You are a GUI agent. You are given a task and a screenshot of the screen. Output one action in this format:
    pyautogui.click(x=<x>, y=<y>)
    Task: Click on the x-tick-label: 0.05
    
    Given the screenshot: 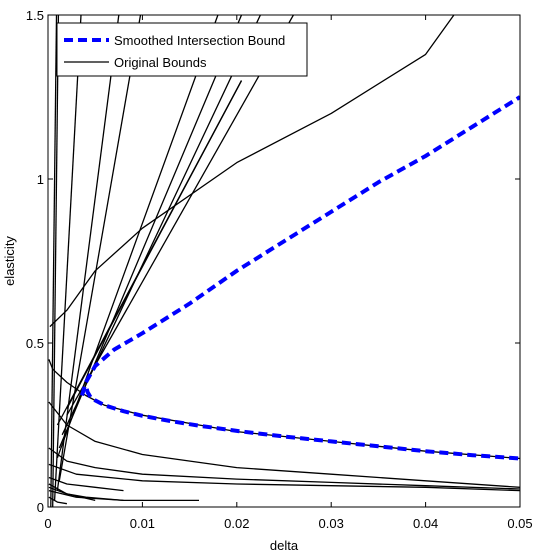 What is the action you would take?
    pyautogui.click(x=519, y=523)
    